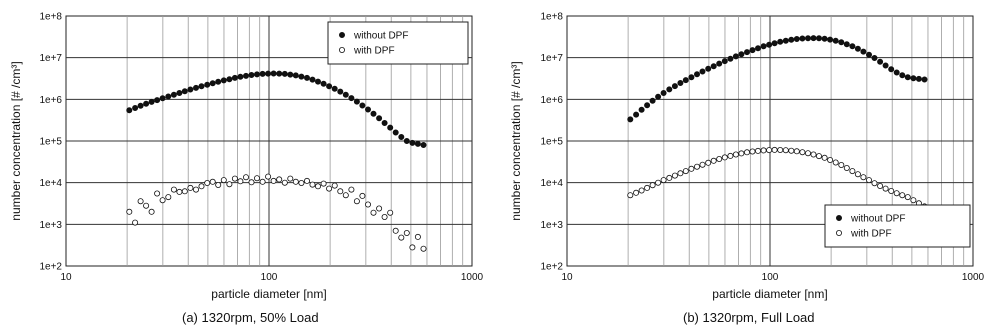  Describe the element at coordinates (897, 226) in the screenshot. I see `legend-box` at that location.